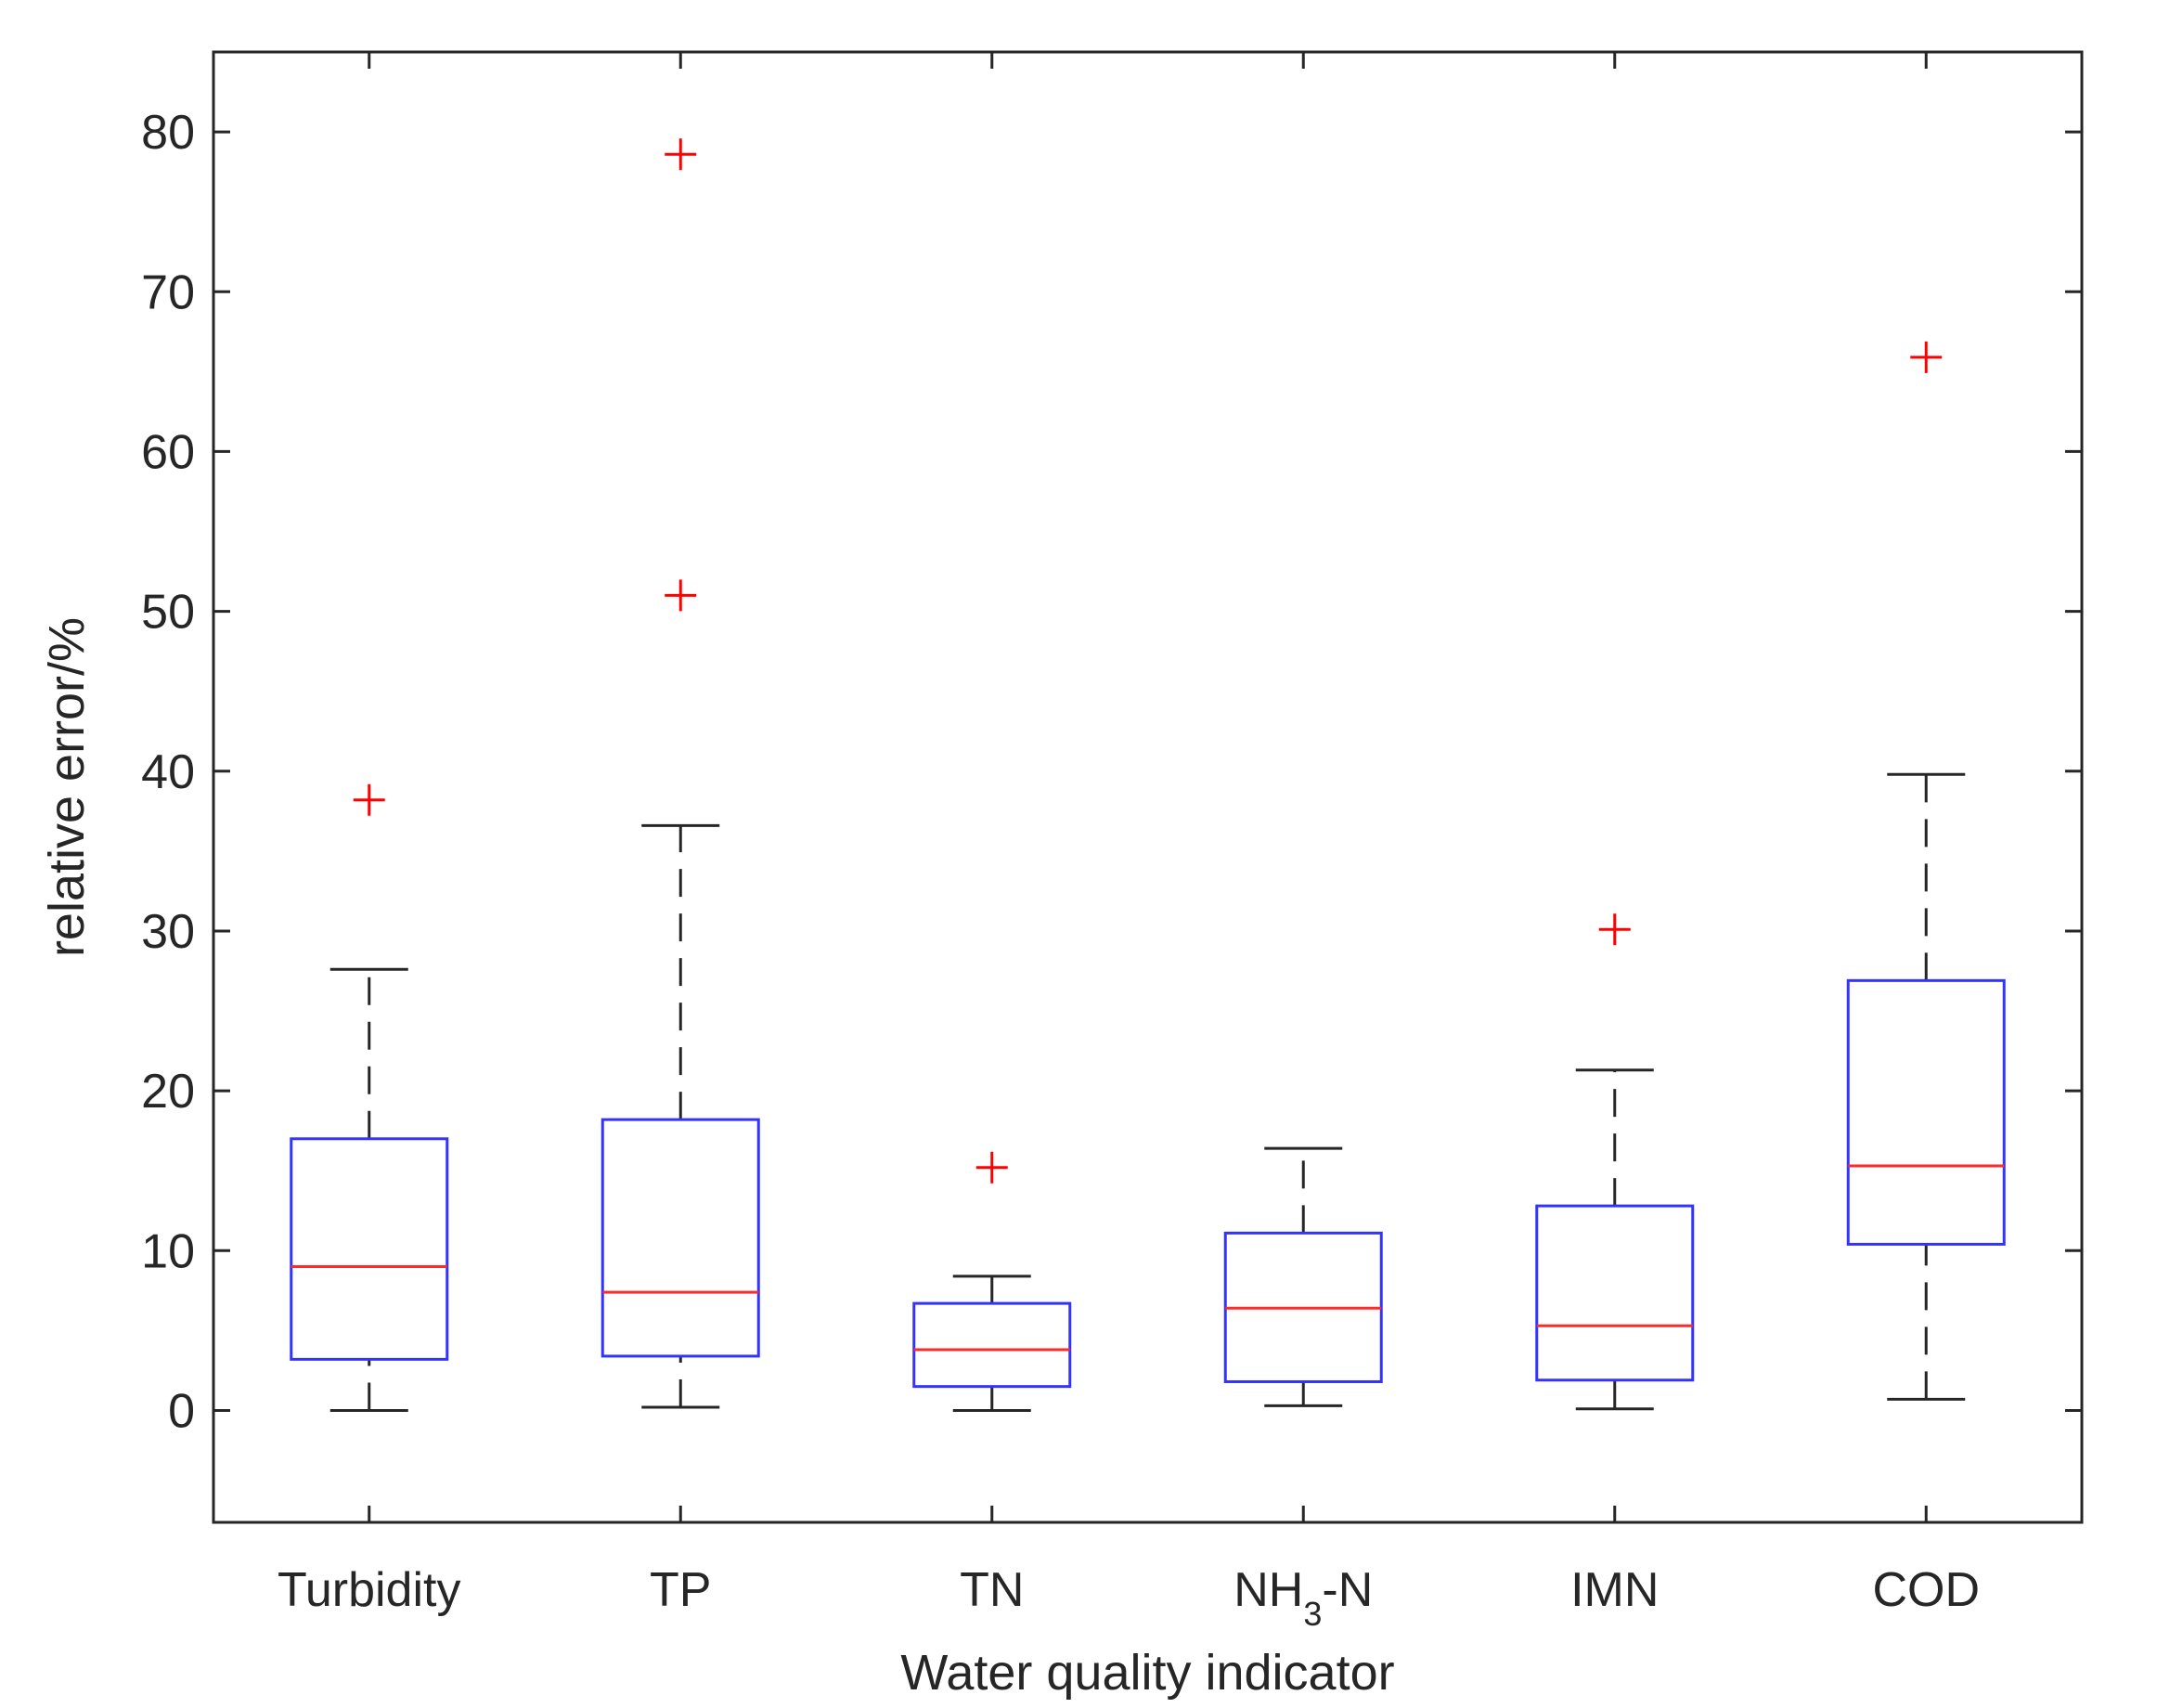 The width and height of the screenshot is (2157, 1708). What do you see at coordinates (1614, 1590) in the screenshot?
I see `x-category-label: IMN` at bounding box center [1614, 1590].